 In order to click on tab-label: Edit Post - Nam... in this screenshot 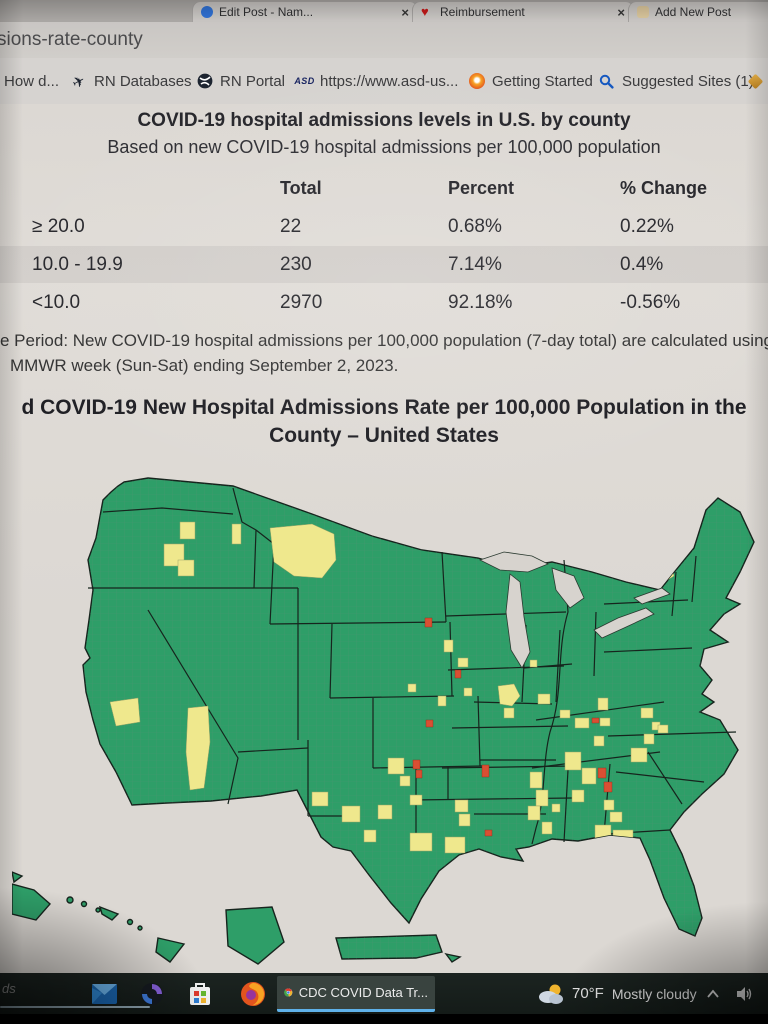, I will do `click(266, 12)`.